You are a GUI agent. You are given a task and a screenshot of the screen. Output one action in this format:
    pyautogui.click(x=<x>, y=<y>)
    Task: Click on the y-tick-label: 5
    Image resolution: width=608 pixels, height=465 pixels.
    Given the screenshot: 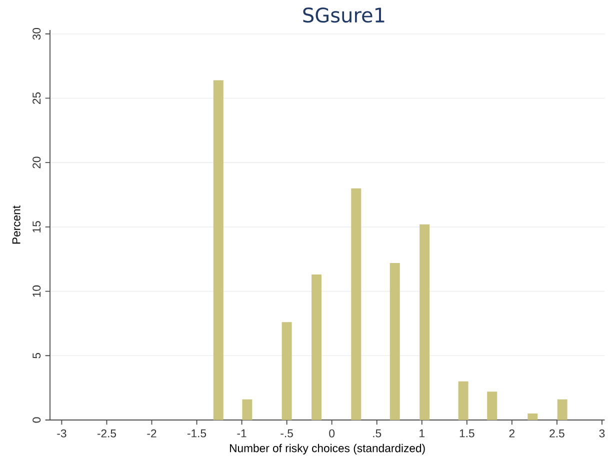 What is the action you would take?
    pyautogui.click(x=36, y=355)
    